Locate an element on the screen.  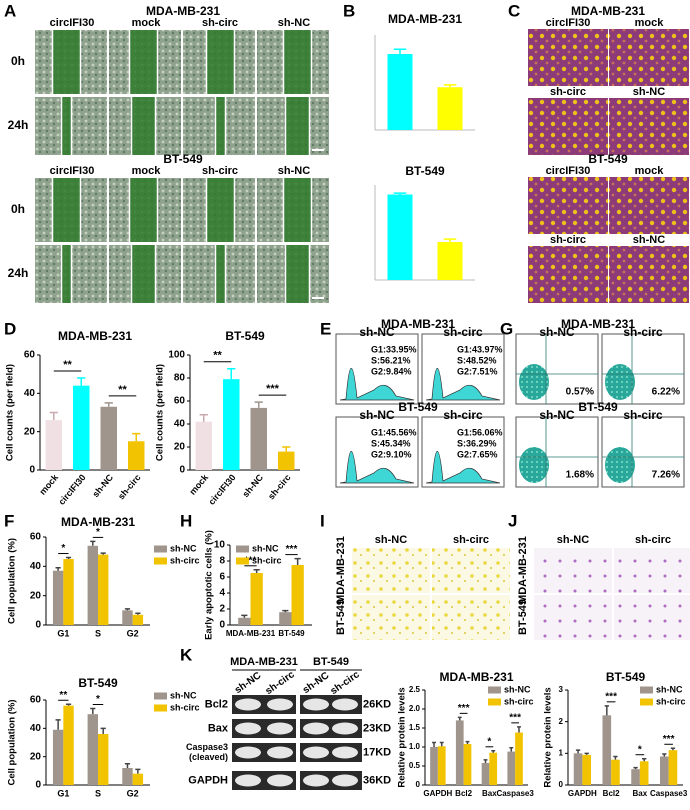
x-tick-label: circIFI30 is located at coordinates (71, 489).